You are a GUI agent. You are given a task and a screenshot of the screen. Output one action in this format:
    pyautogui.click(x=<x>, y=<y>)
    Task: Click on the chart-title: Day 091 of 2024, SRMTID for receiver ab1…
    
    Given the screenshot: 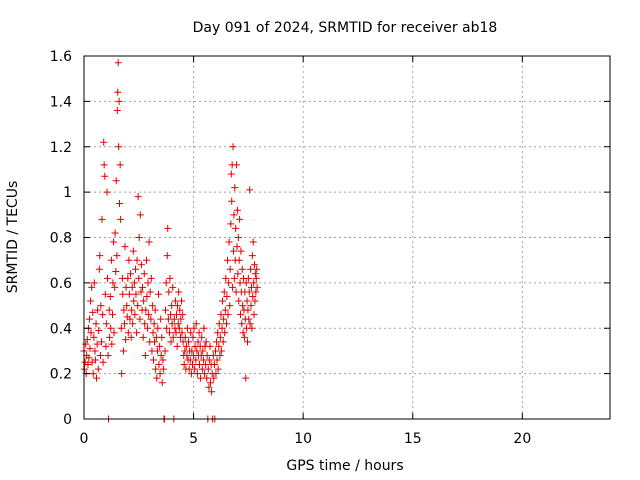 What is the action you would take?
    pyautogui.click(x=345, y=28)
    